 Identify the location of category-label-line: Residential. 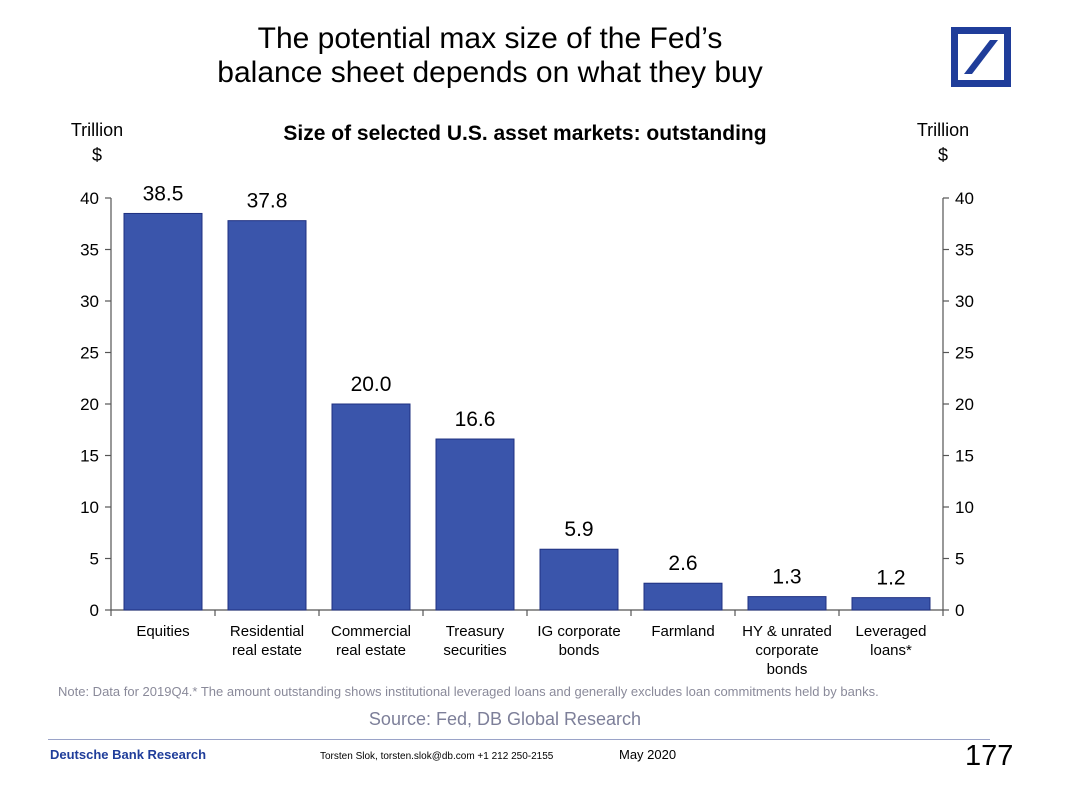
(267, 631).